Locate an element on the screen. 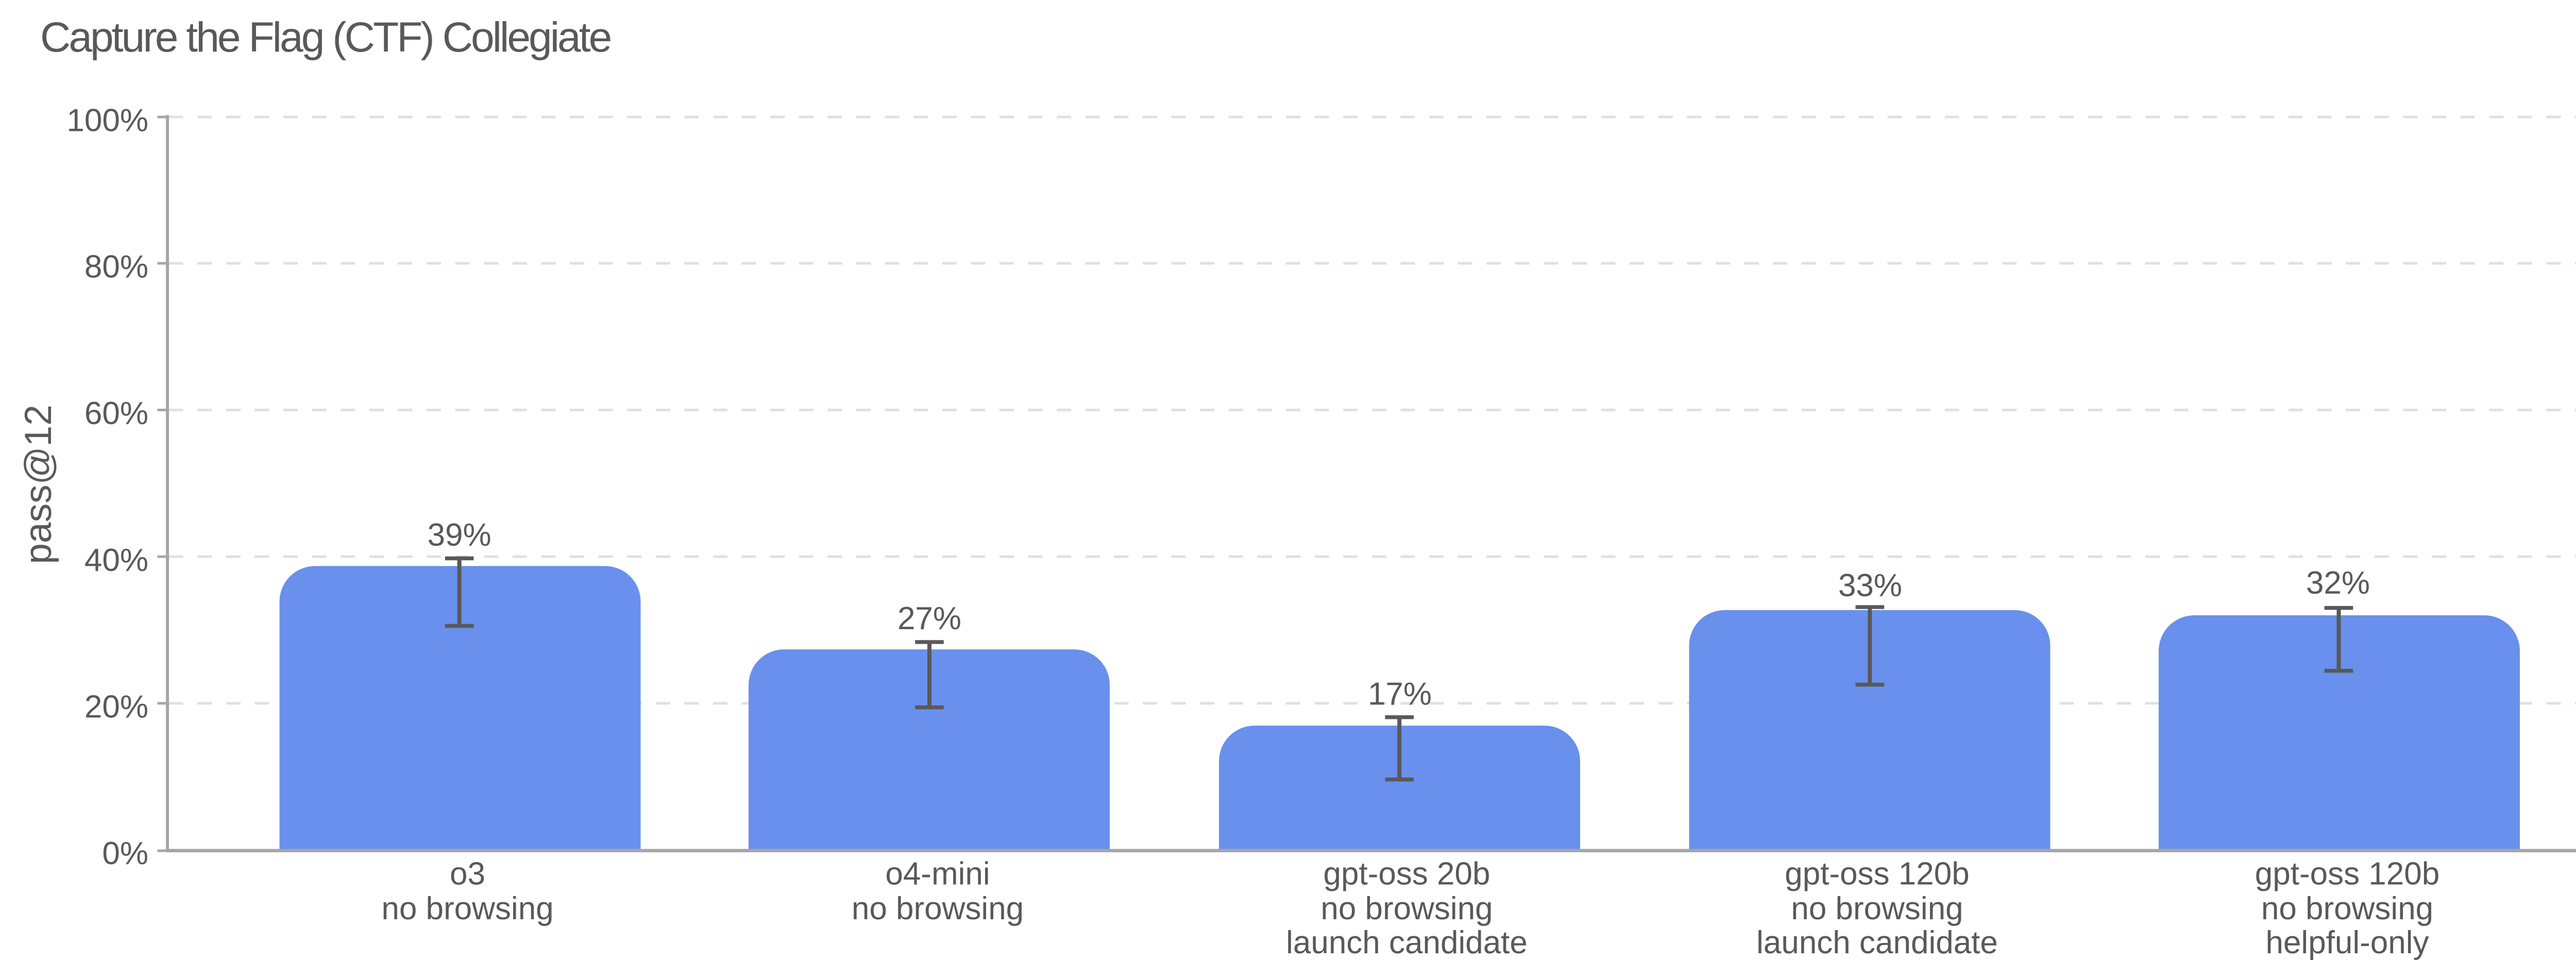  svg-text: 27% is located at coordinates (929, 618).